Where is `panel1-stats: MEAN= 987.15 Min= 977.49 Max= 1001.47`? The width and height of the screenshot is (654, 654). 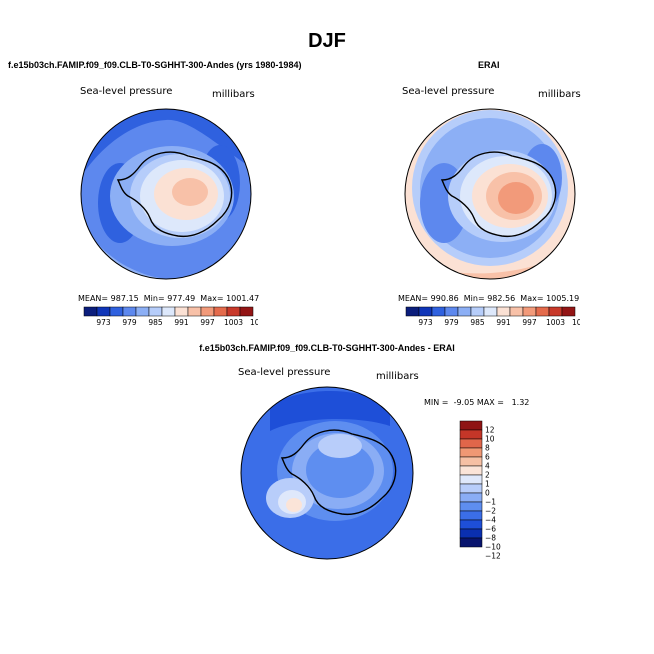 panel1-stats: MEAN= 987.15 Min= 977.49 Max= 1001.47 is located at coordinates (169, 298).